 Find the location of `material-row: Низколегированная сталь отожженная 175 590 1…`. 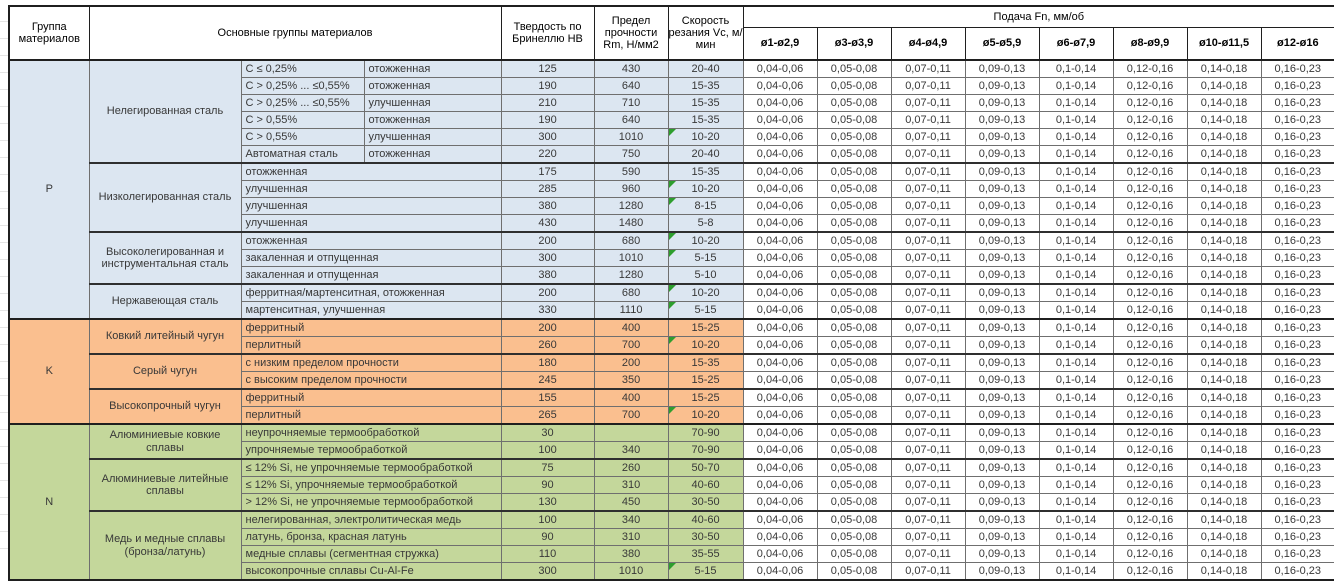

material-row: Низколегированная сталь отожженная 175 590 1… is located at coordinates (671, 197).